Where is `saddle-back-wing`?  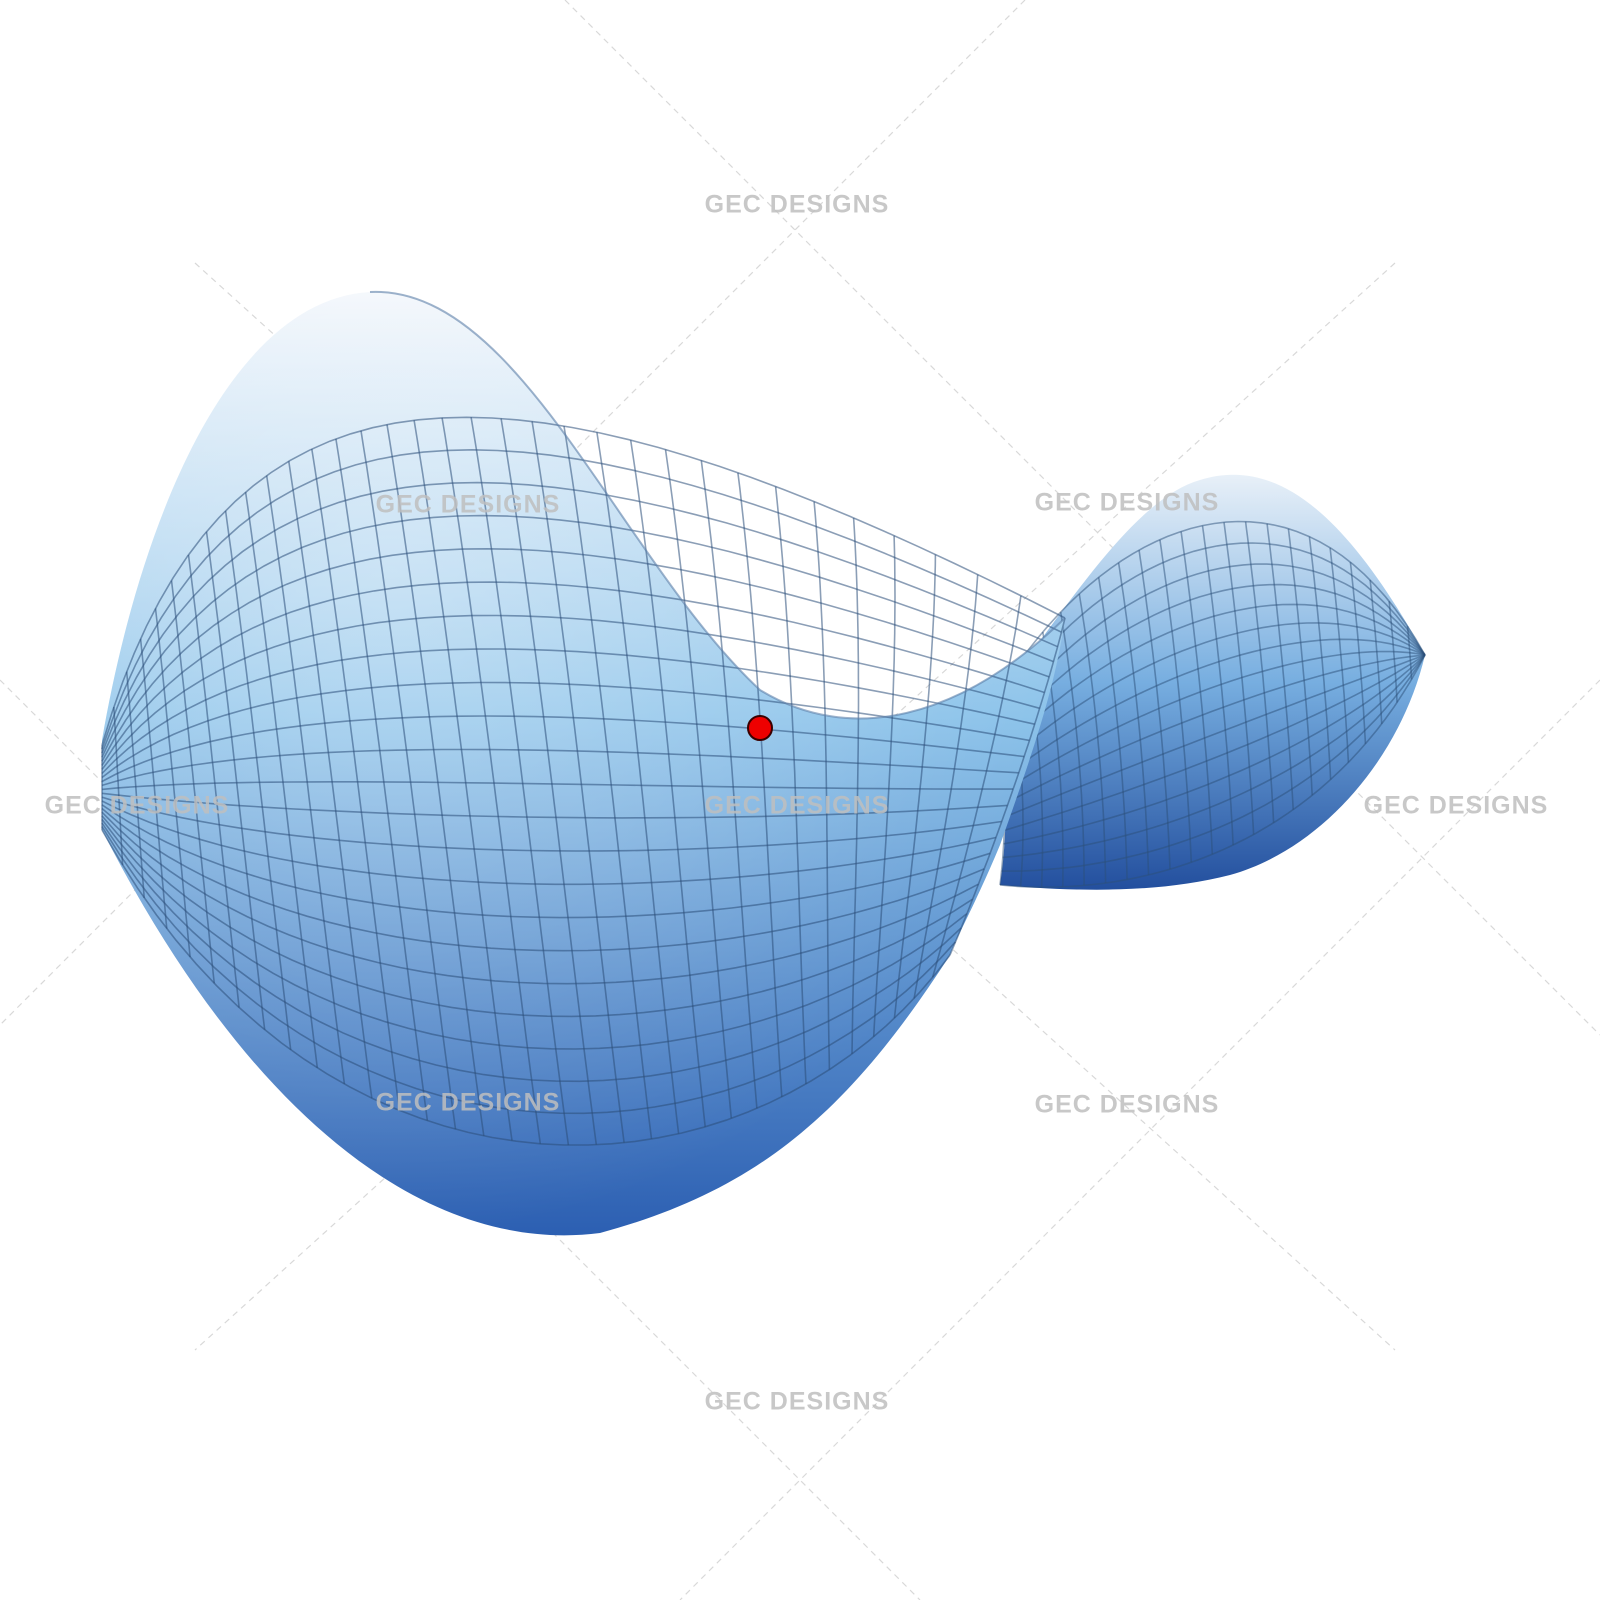
saddle-back-wing is located at coordinates (1210, 682).